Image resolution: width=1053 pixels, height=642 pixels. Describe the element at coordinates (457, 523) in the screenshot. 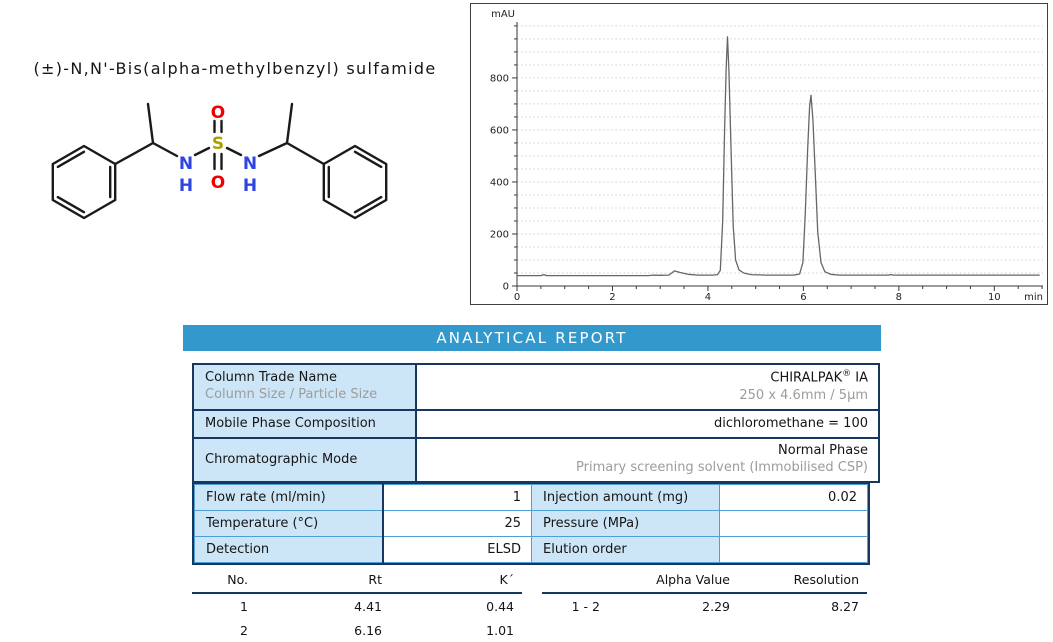

I see `temperature-value: 25` at that location.